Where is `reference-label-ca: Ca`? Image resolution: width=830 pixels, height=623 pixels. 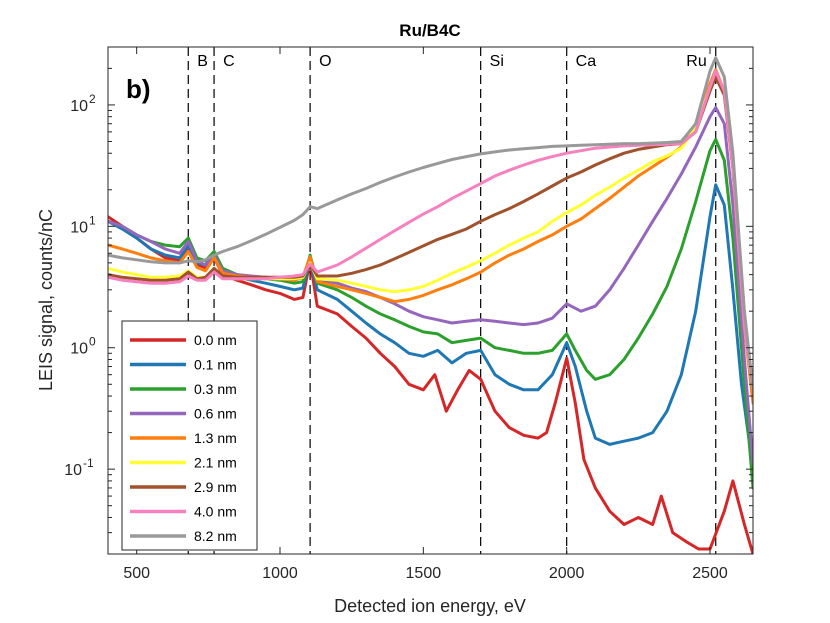 reference-label-ca: Ca is located at coordinates (586, 61).